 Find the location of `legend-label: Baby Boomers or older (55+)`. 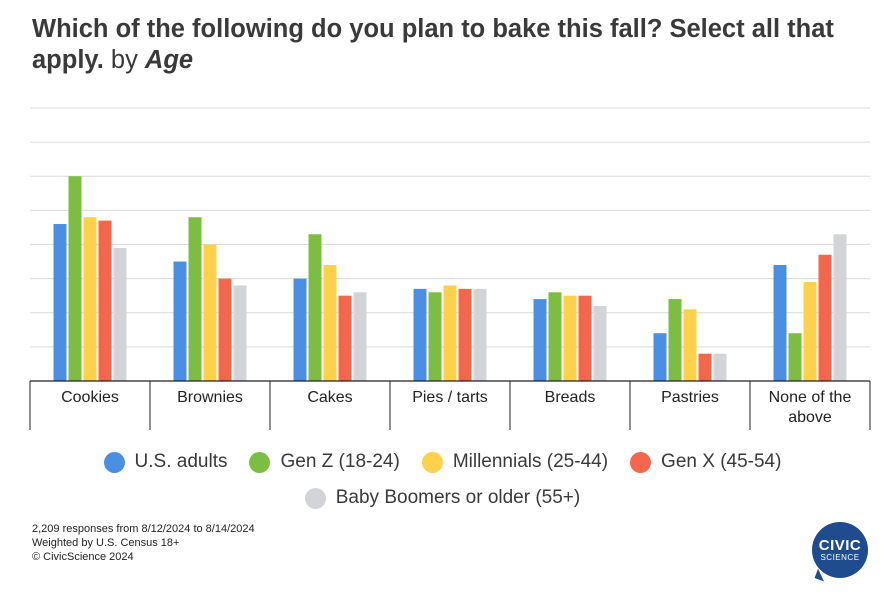

legend-label: Baby Boomers or older (55+) is located at coordinates (458, 497).